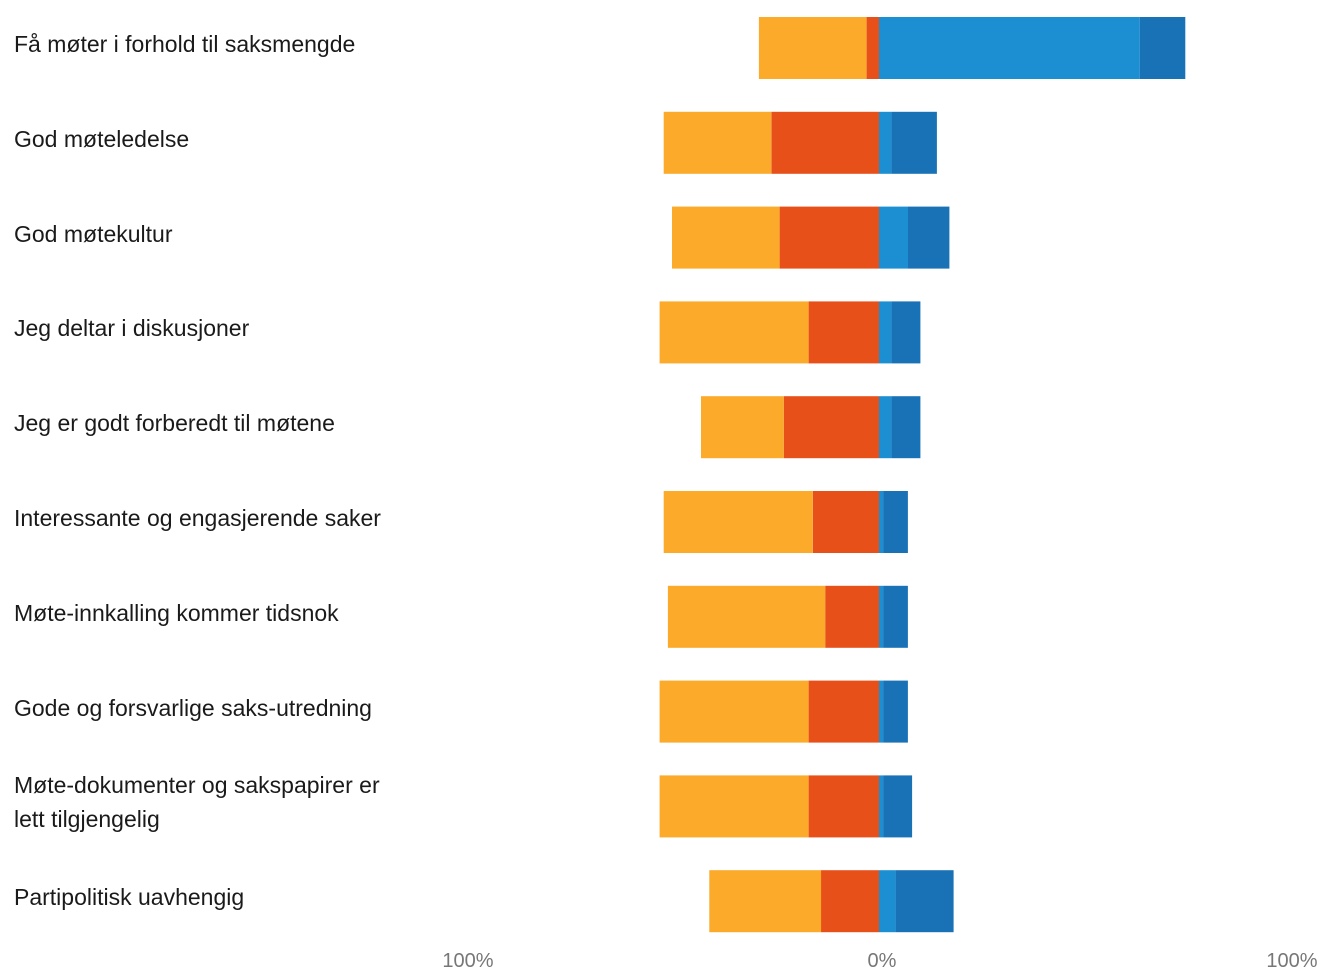  I want to click on category-label-line: Jeg deltar i diskusjoner, so click(132, 328).